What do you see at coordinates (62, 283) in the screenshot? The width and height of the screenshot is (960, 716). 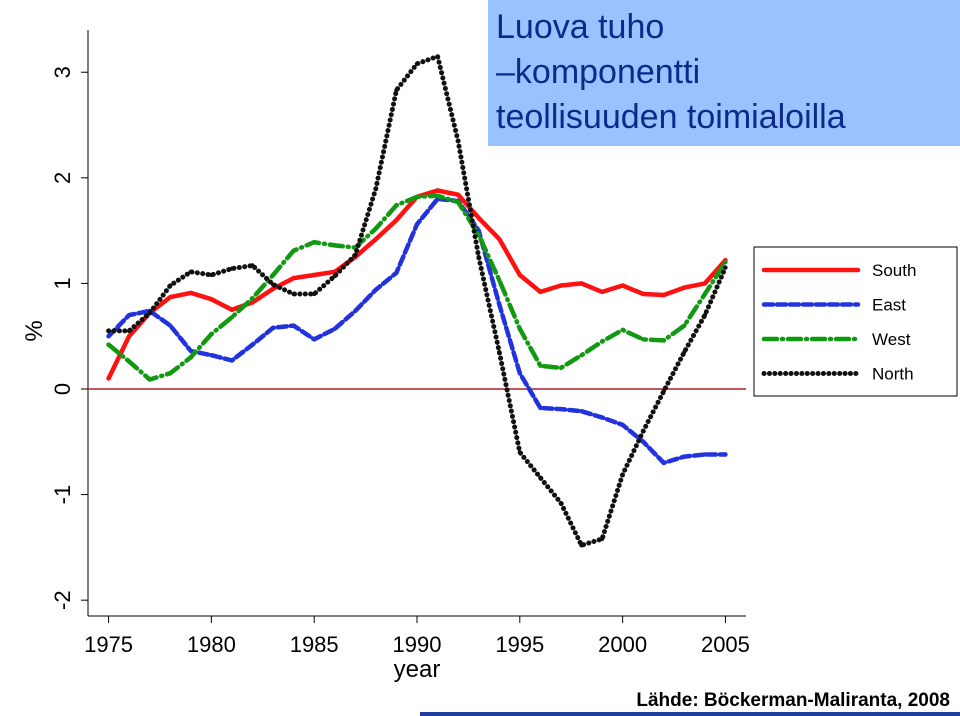 I see `y-tick-label: 1` at bounding box center [62, 283].